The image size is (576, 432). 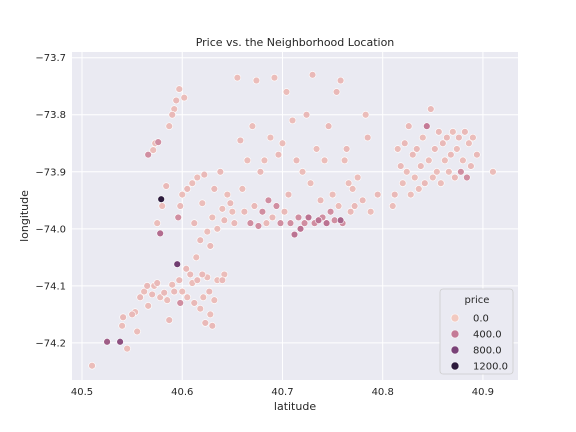 I want to click on x-tick-label: 40.6, so click(x=182, y=392).